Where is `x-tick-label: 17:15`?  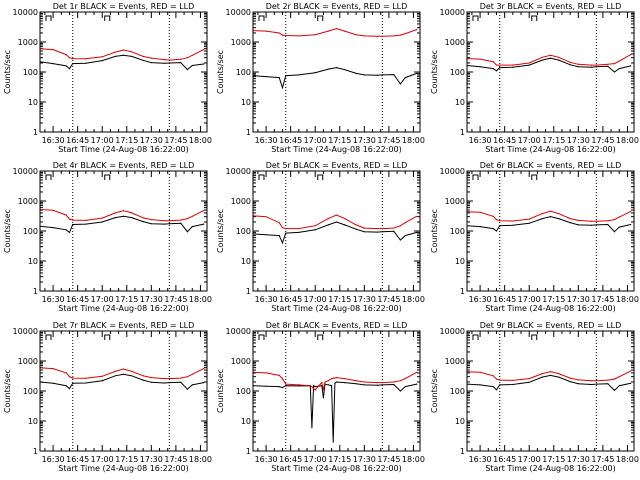
x-tick-label: 17:15 is located at coordinates (339, 140).